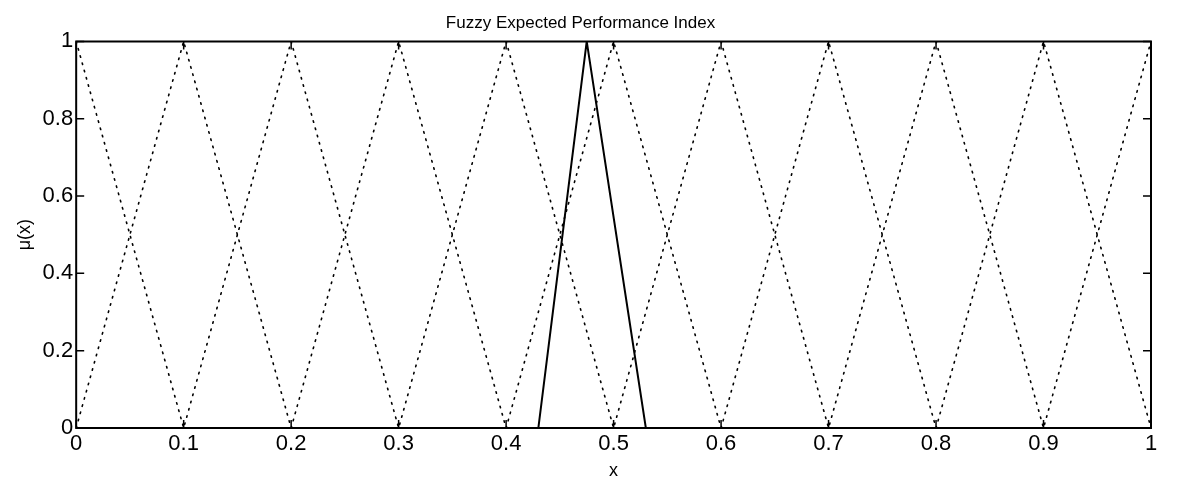 The image size is (1181, 487). I want to click on chart-title: Fuzzy Expected Performance Index, so click(580, 22).